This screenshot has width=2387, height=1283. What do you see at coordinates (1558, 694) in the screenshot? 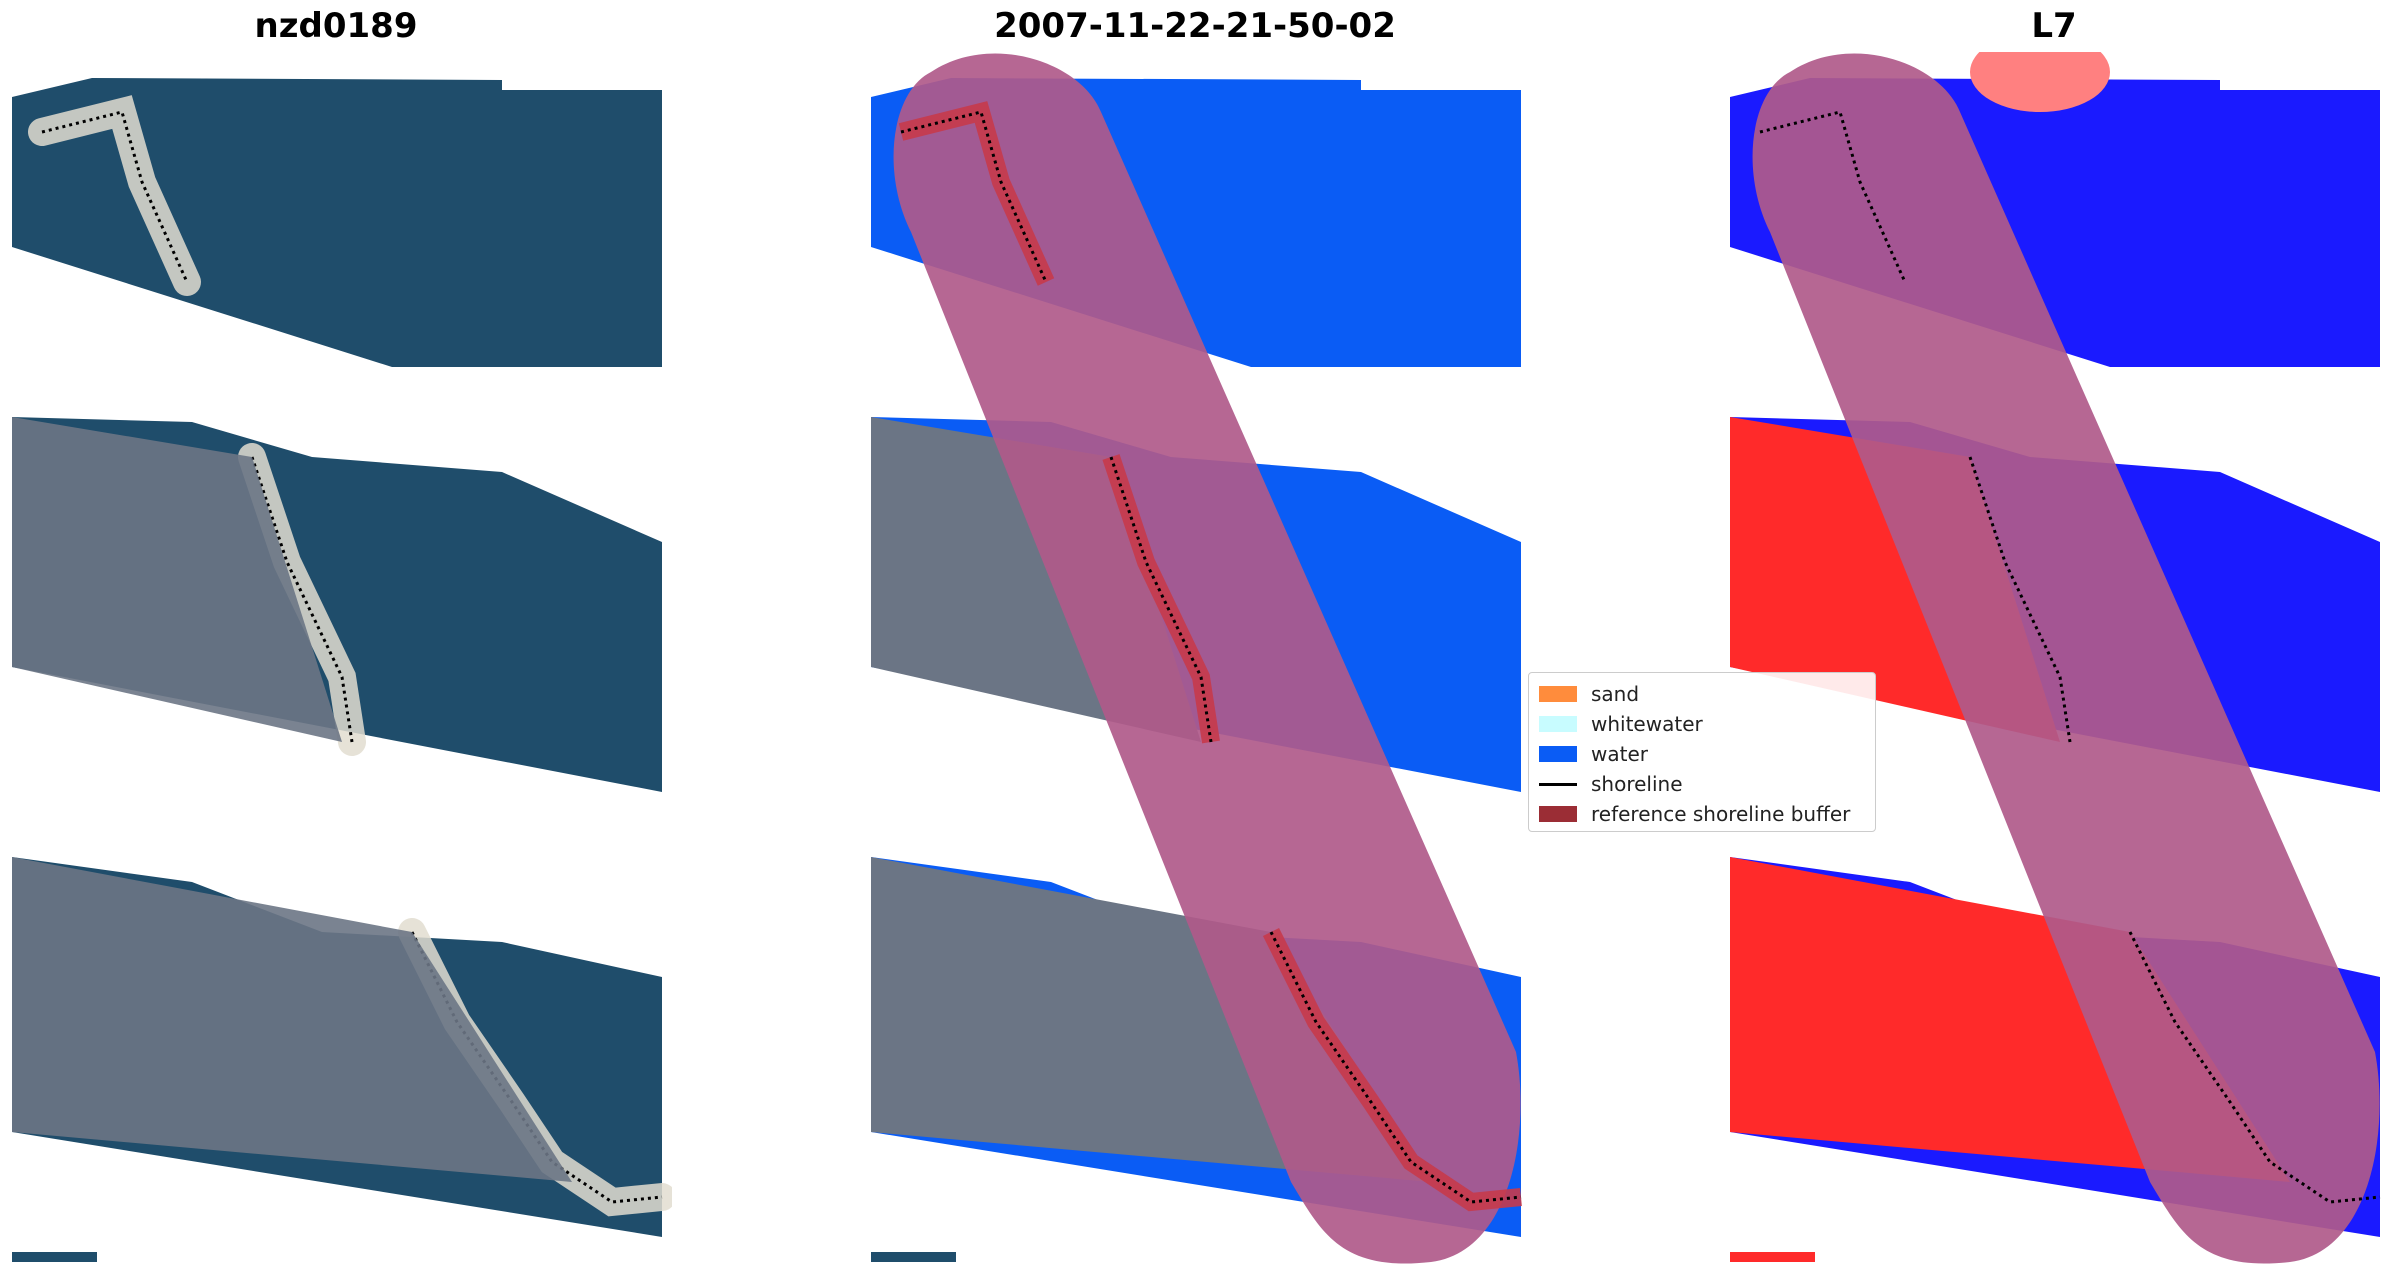
I see `legend-swatch-sand` at bounding box center [1558, 694].